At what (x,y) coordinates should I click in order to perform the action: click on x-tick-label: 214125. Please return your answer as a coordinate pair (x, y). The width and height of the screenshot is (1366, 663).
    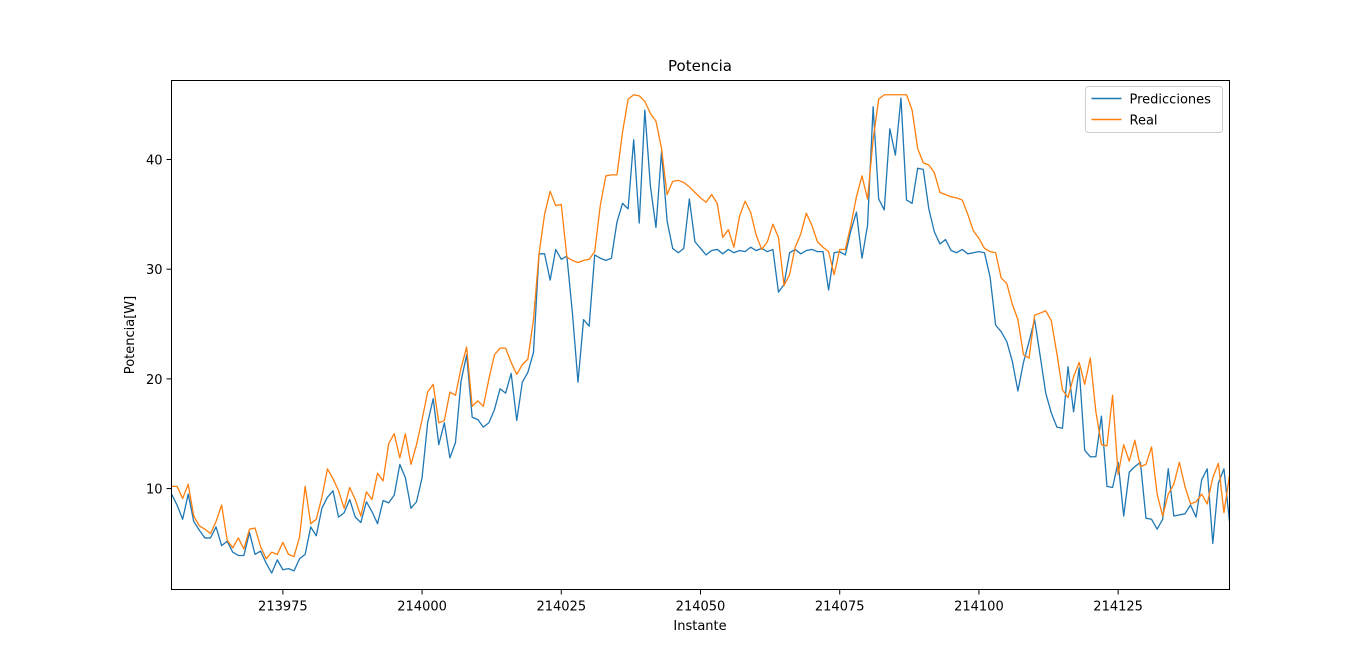
    Looking at the image, I should click on (1118, 607).